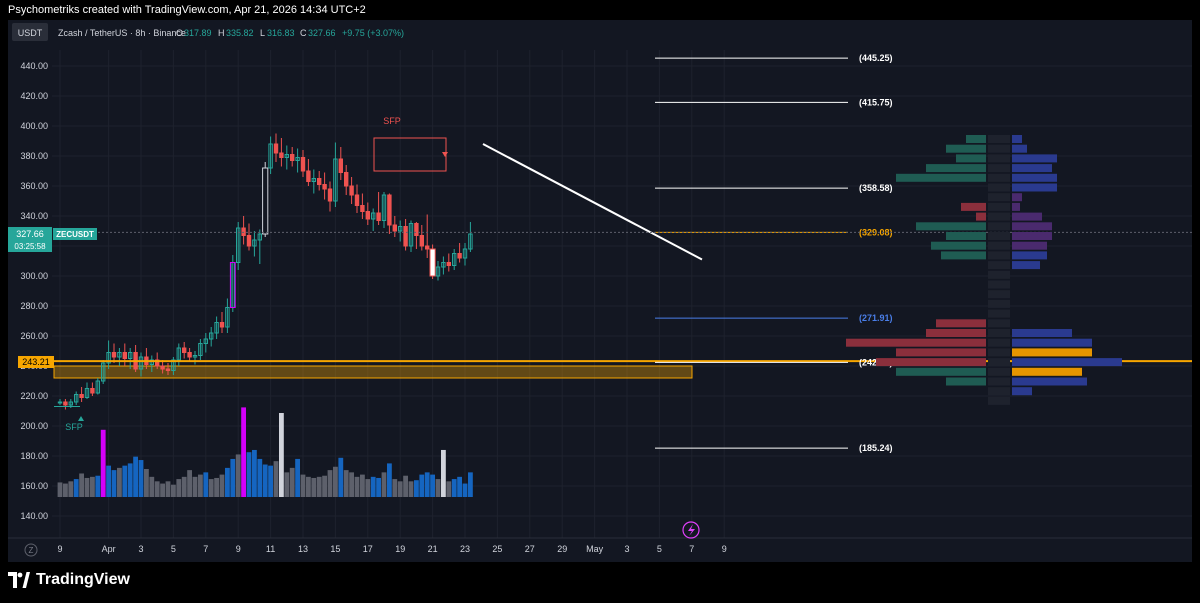 This screenshot has height=603, width=1200. I want to click on symbol-tag: ZECUSDT, so click(75, 234).